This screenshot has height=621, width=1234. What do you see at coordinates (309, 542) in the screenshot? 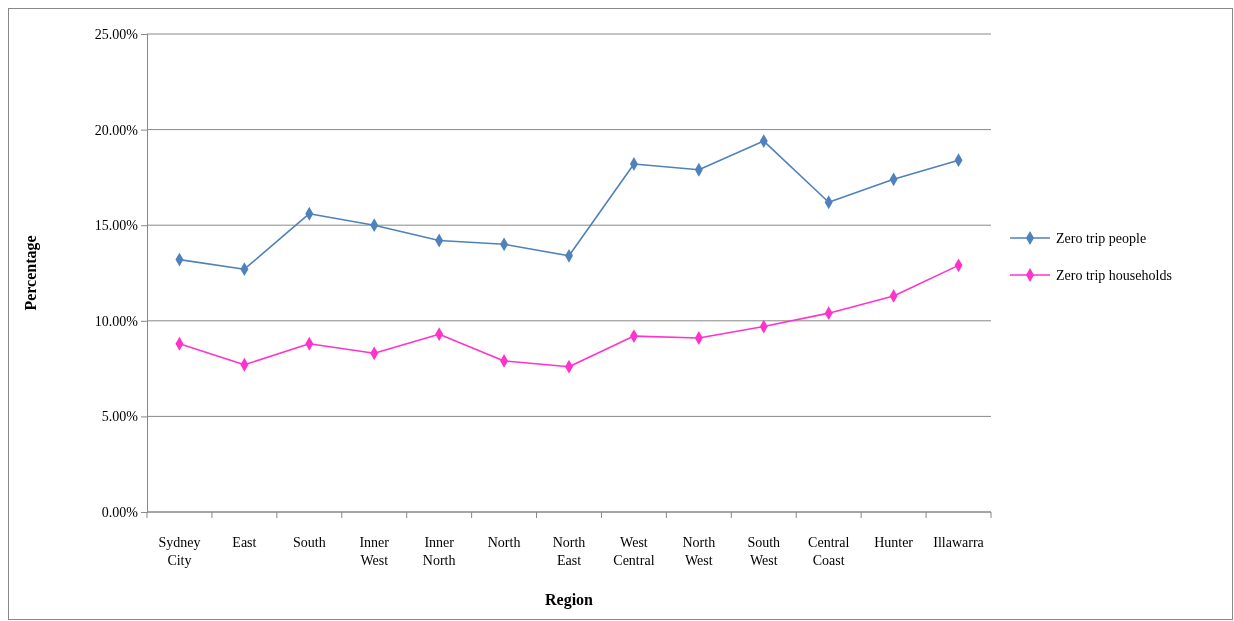
I see `x-tick-label: South` at bounding box center [309, 542].